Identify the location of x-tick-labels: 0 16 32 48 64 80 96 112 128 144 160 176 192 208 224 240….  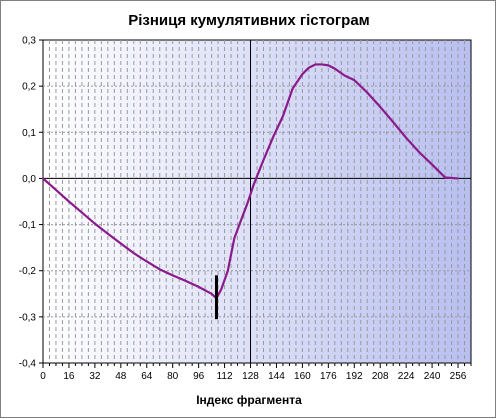
(253, 376).